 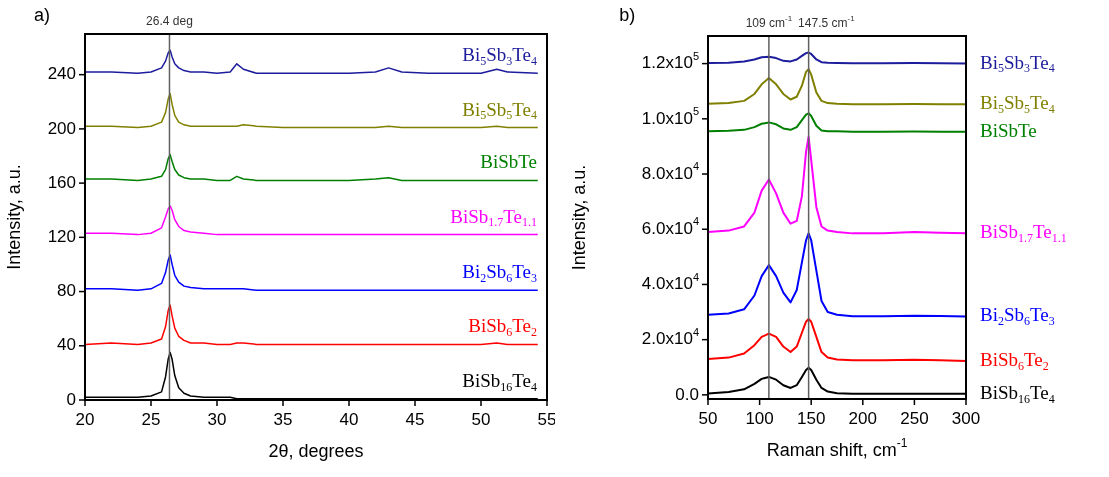 What do you see at coordinates (71, 399) in the screenshot?
I see `y-tick-label: 0` at bounding box center [71, 399].